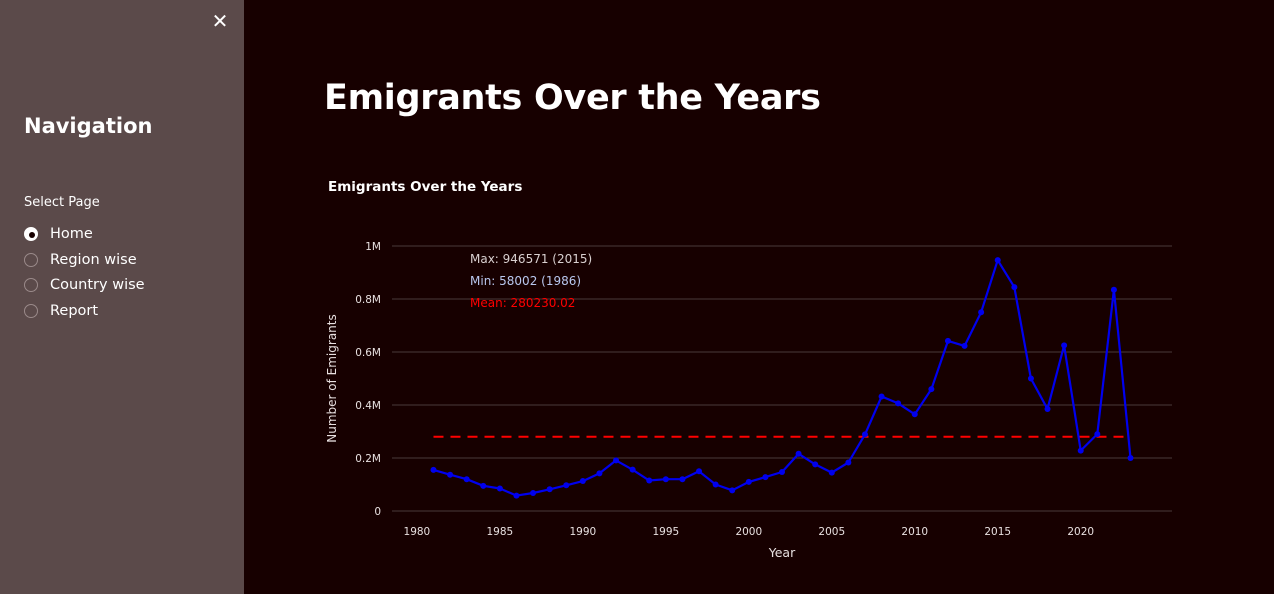 Image resolution: width=1274 pixels, height=594 pixels. I want to click on y-tick-label: 0, so click(377, 512).